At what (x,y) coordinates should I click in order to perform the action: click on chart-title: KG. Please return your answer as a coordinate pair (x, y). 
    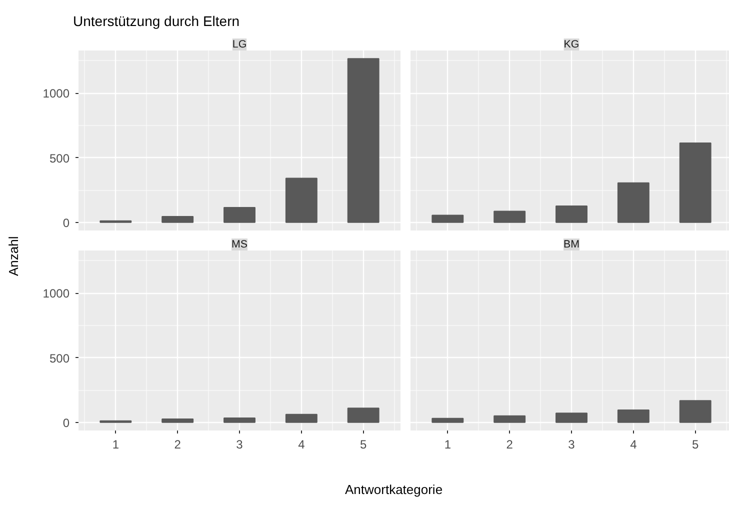
    Looking at the image, I should click on (572, 44).